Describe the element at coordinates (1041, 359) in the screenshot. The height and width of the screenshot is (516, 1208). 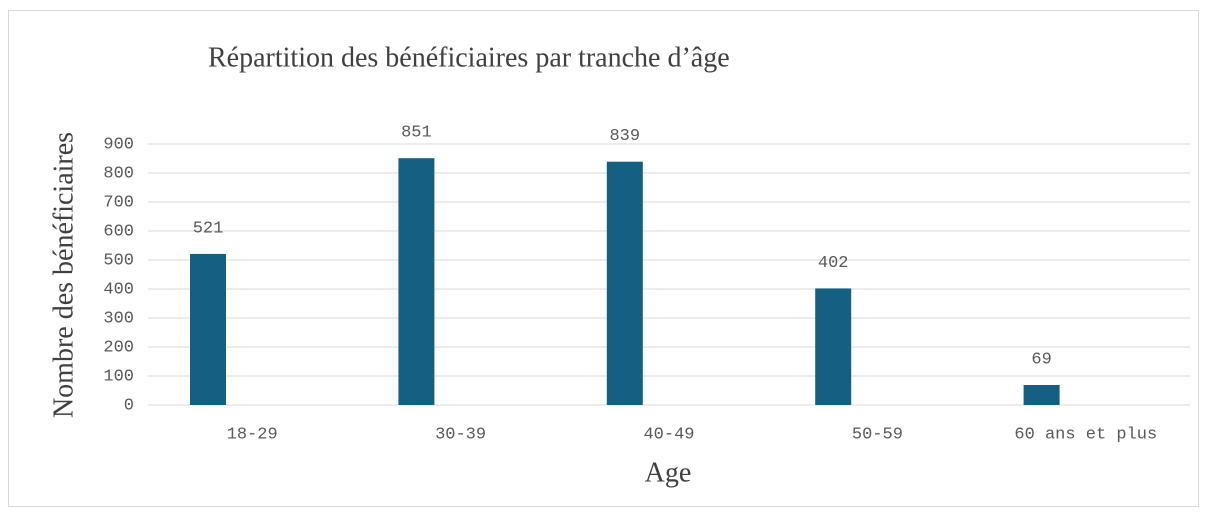
I see `data-label: 69` at that location.